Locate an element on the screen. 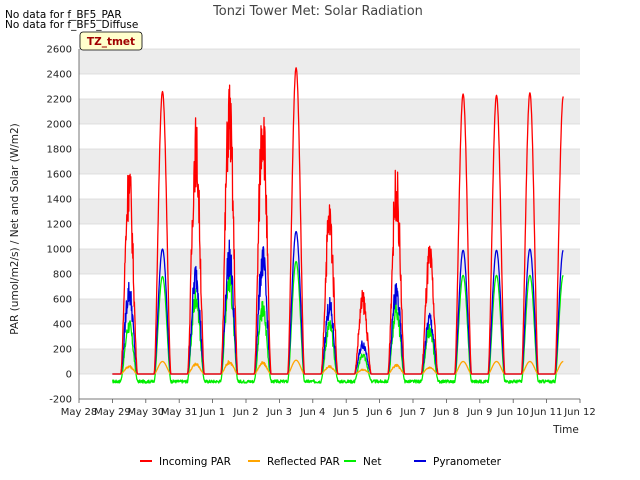 The image size is (640, 480). y-tick-label: 400 is located at coordinates (62, 325).